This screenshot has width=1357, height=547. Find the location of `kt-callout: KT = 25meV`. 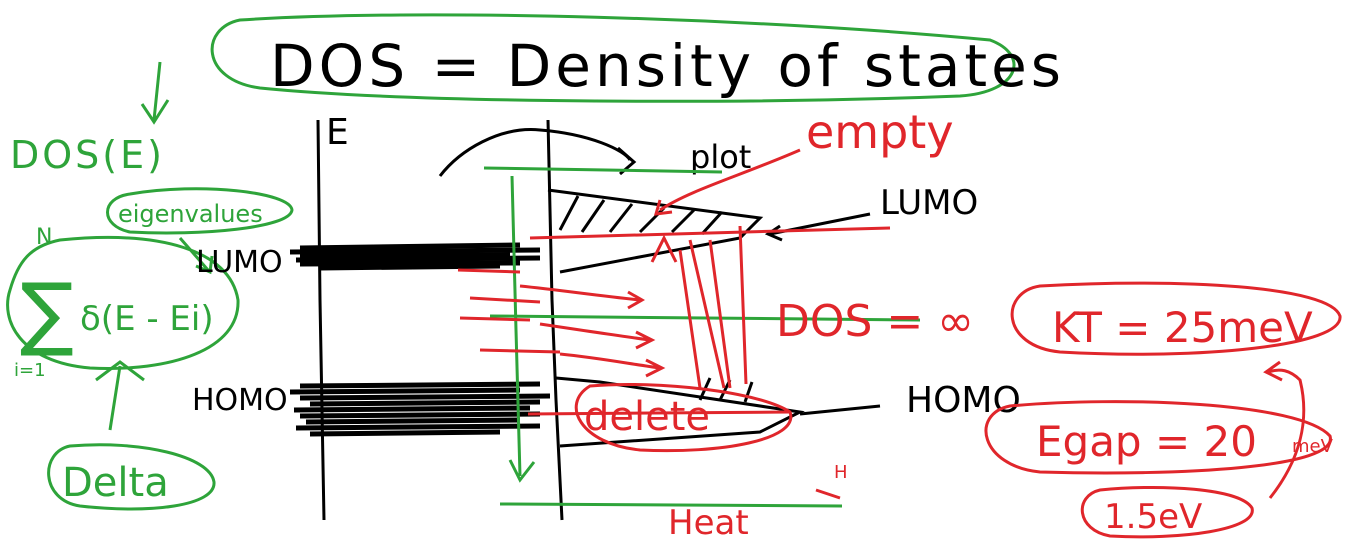

kt-callout: KT = 25meV is located at coordinates (1176, 318).